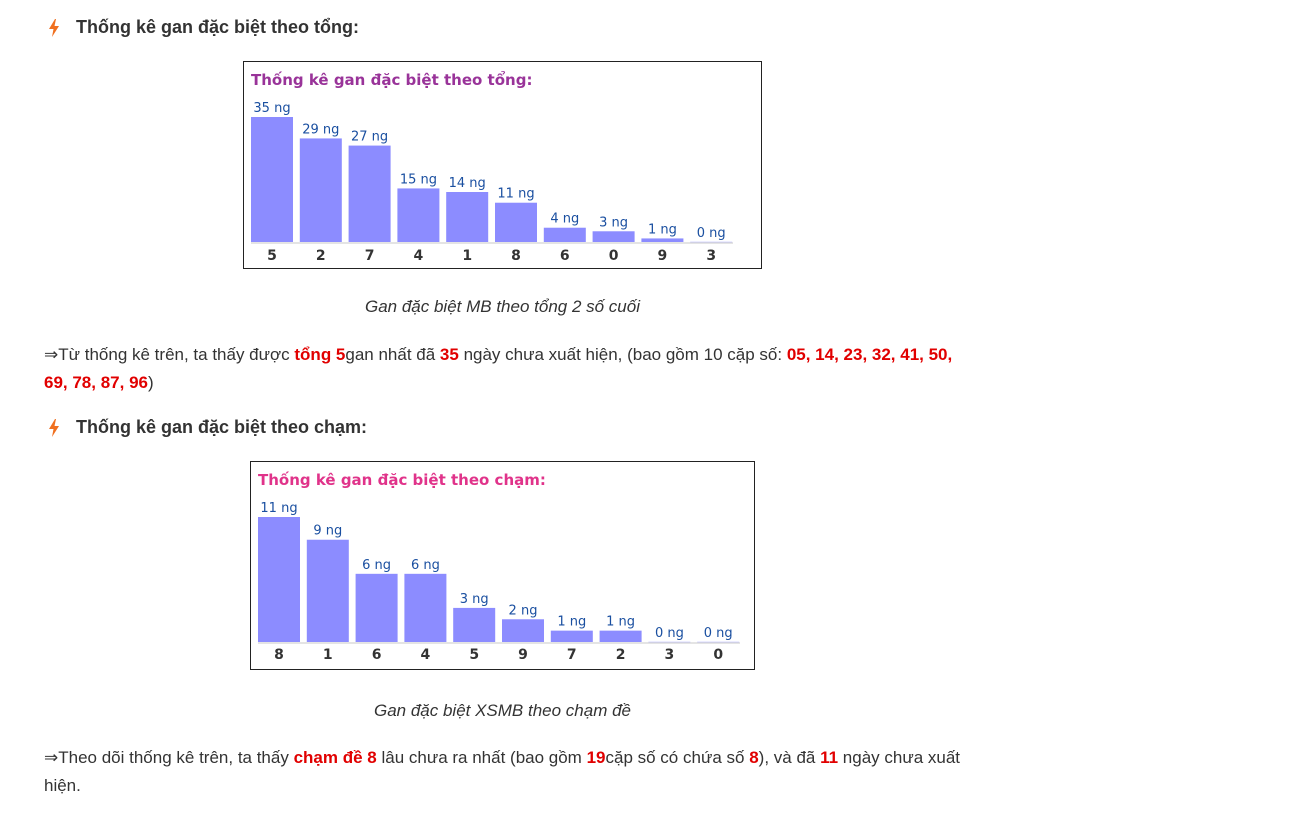 The width and height of the screenshot is (1310, 837). What do you see at coordinates (754, 757) in the screenshot?
I see `highlight-digit: 8` at bounding box center [754, 757].